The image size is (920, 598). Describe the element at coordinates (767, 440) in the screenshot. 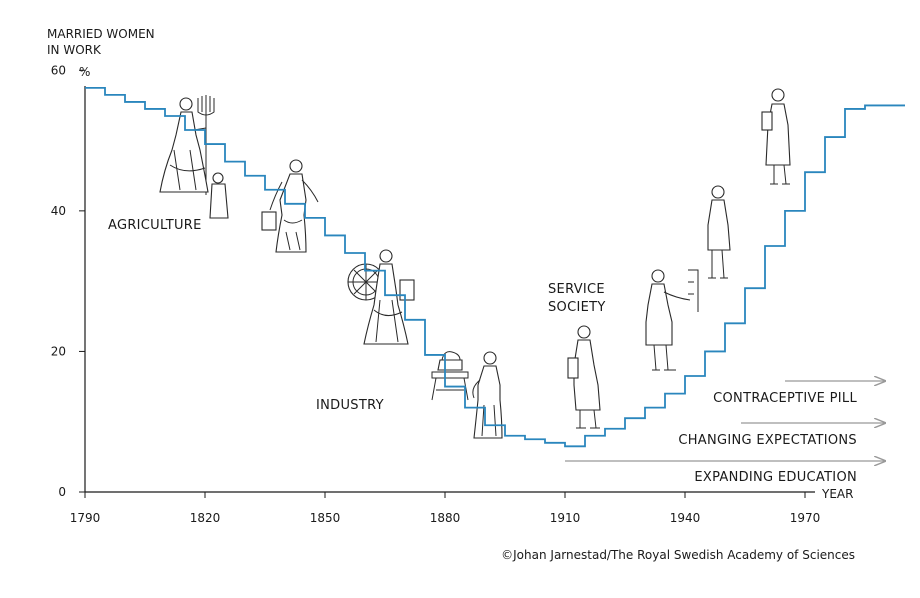

I see `trend-label: CHANGING EXPECTATIONS` at that location.